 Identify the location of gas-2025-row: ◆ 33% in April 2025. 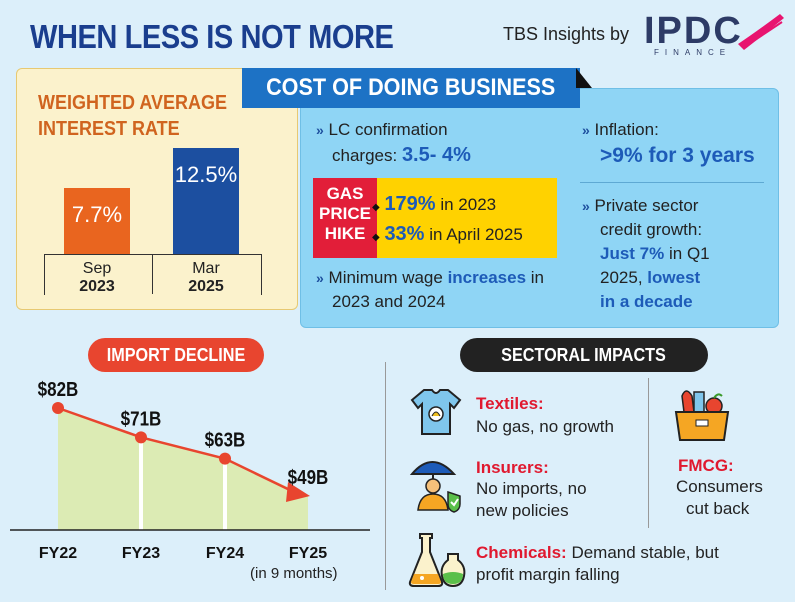
(447, 236).